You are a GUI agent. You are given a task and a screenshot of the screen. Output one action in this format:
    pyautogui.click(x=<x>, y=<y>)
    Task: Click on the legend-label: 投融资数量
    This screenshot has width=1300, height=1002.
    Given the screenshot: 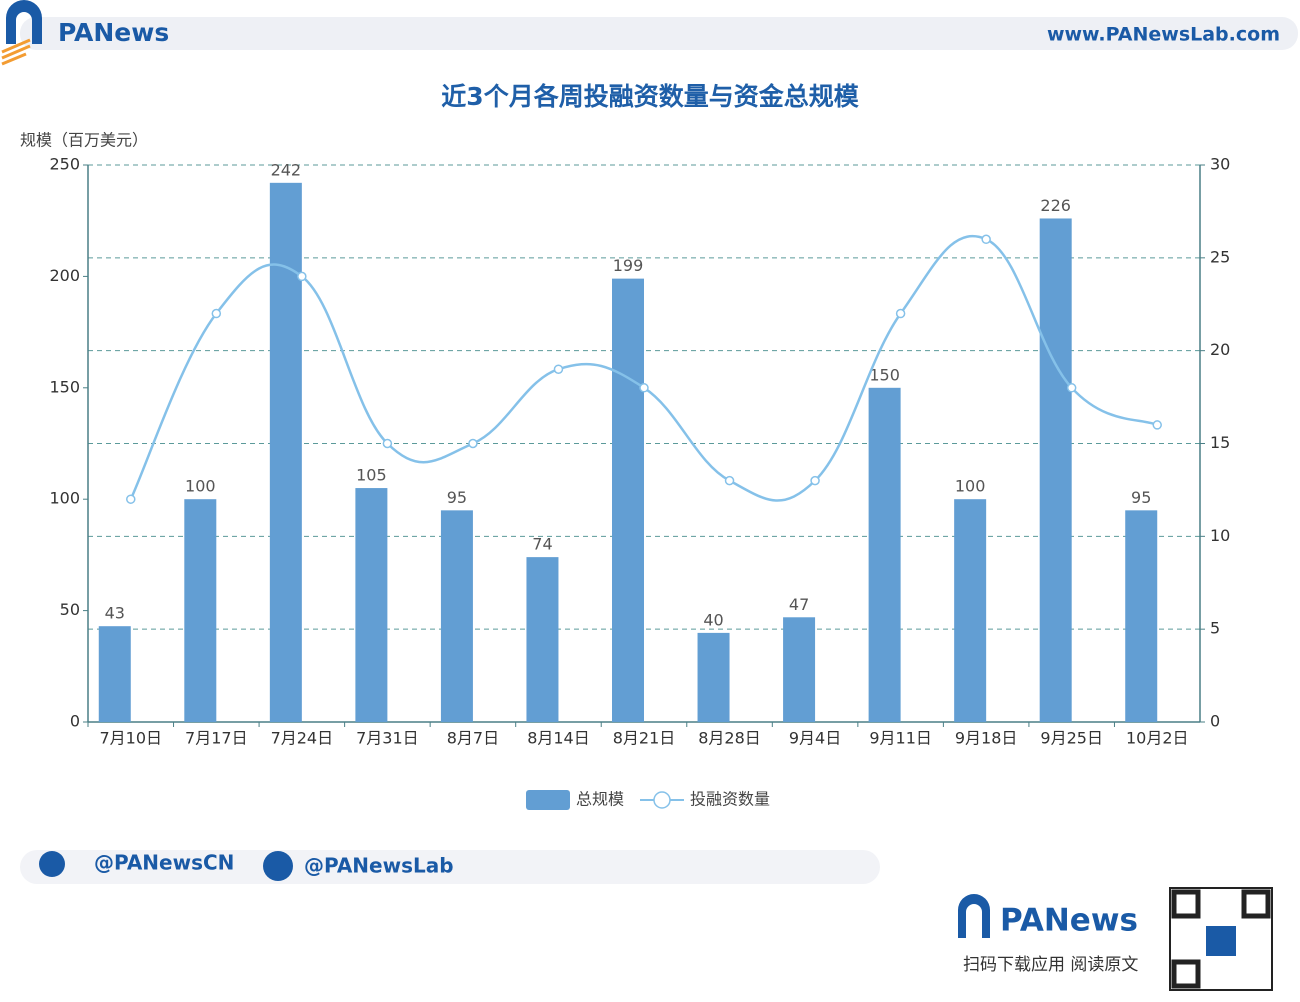 What is the action you would take?
    pyautogui.click(x=730, y=799)
    